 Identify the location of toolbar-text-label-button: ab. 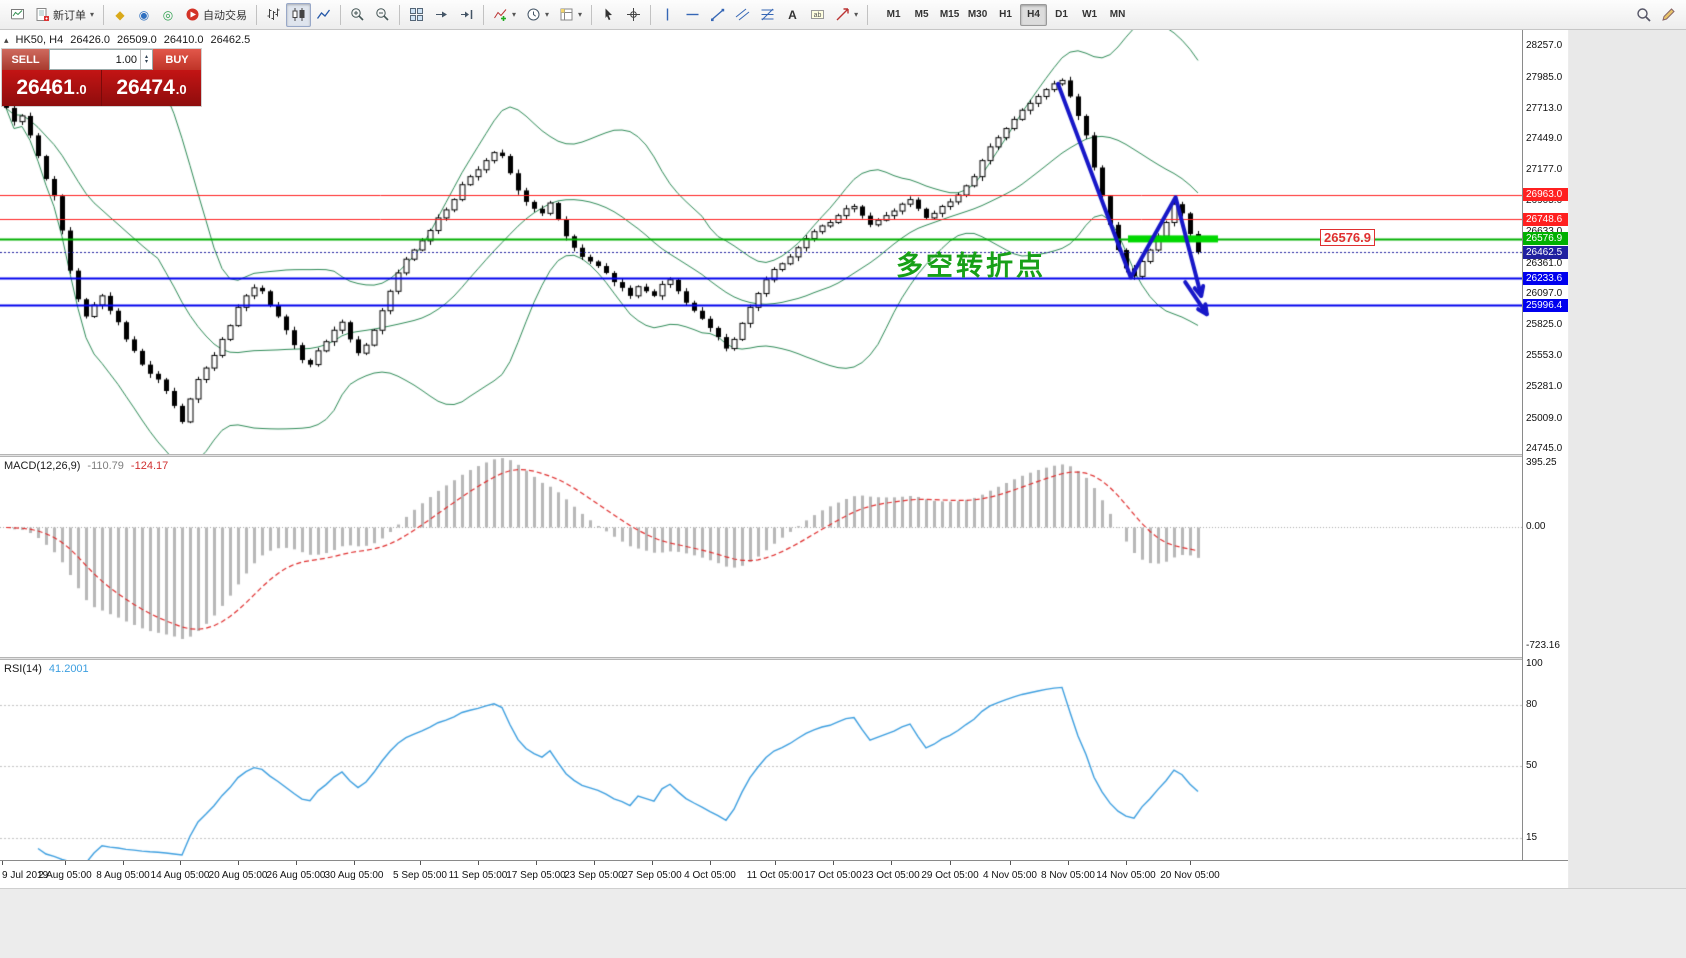
(817, 15).